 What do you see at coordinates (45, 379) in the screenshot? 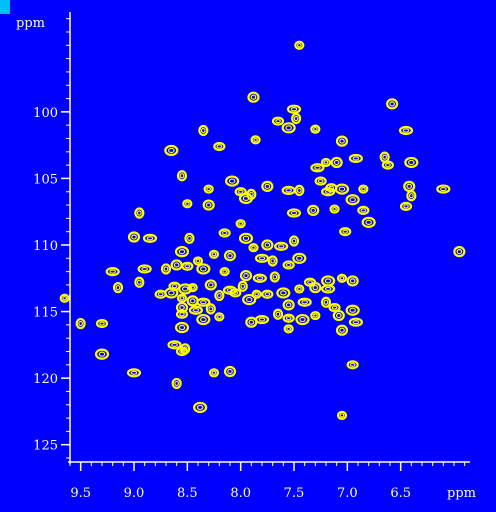
I see `y-tick-label: 120` at bounding box center [45, 379].